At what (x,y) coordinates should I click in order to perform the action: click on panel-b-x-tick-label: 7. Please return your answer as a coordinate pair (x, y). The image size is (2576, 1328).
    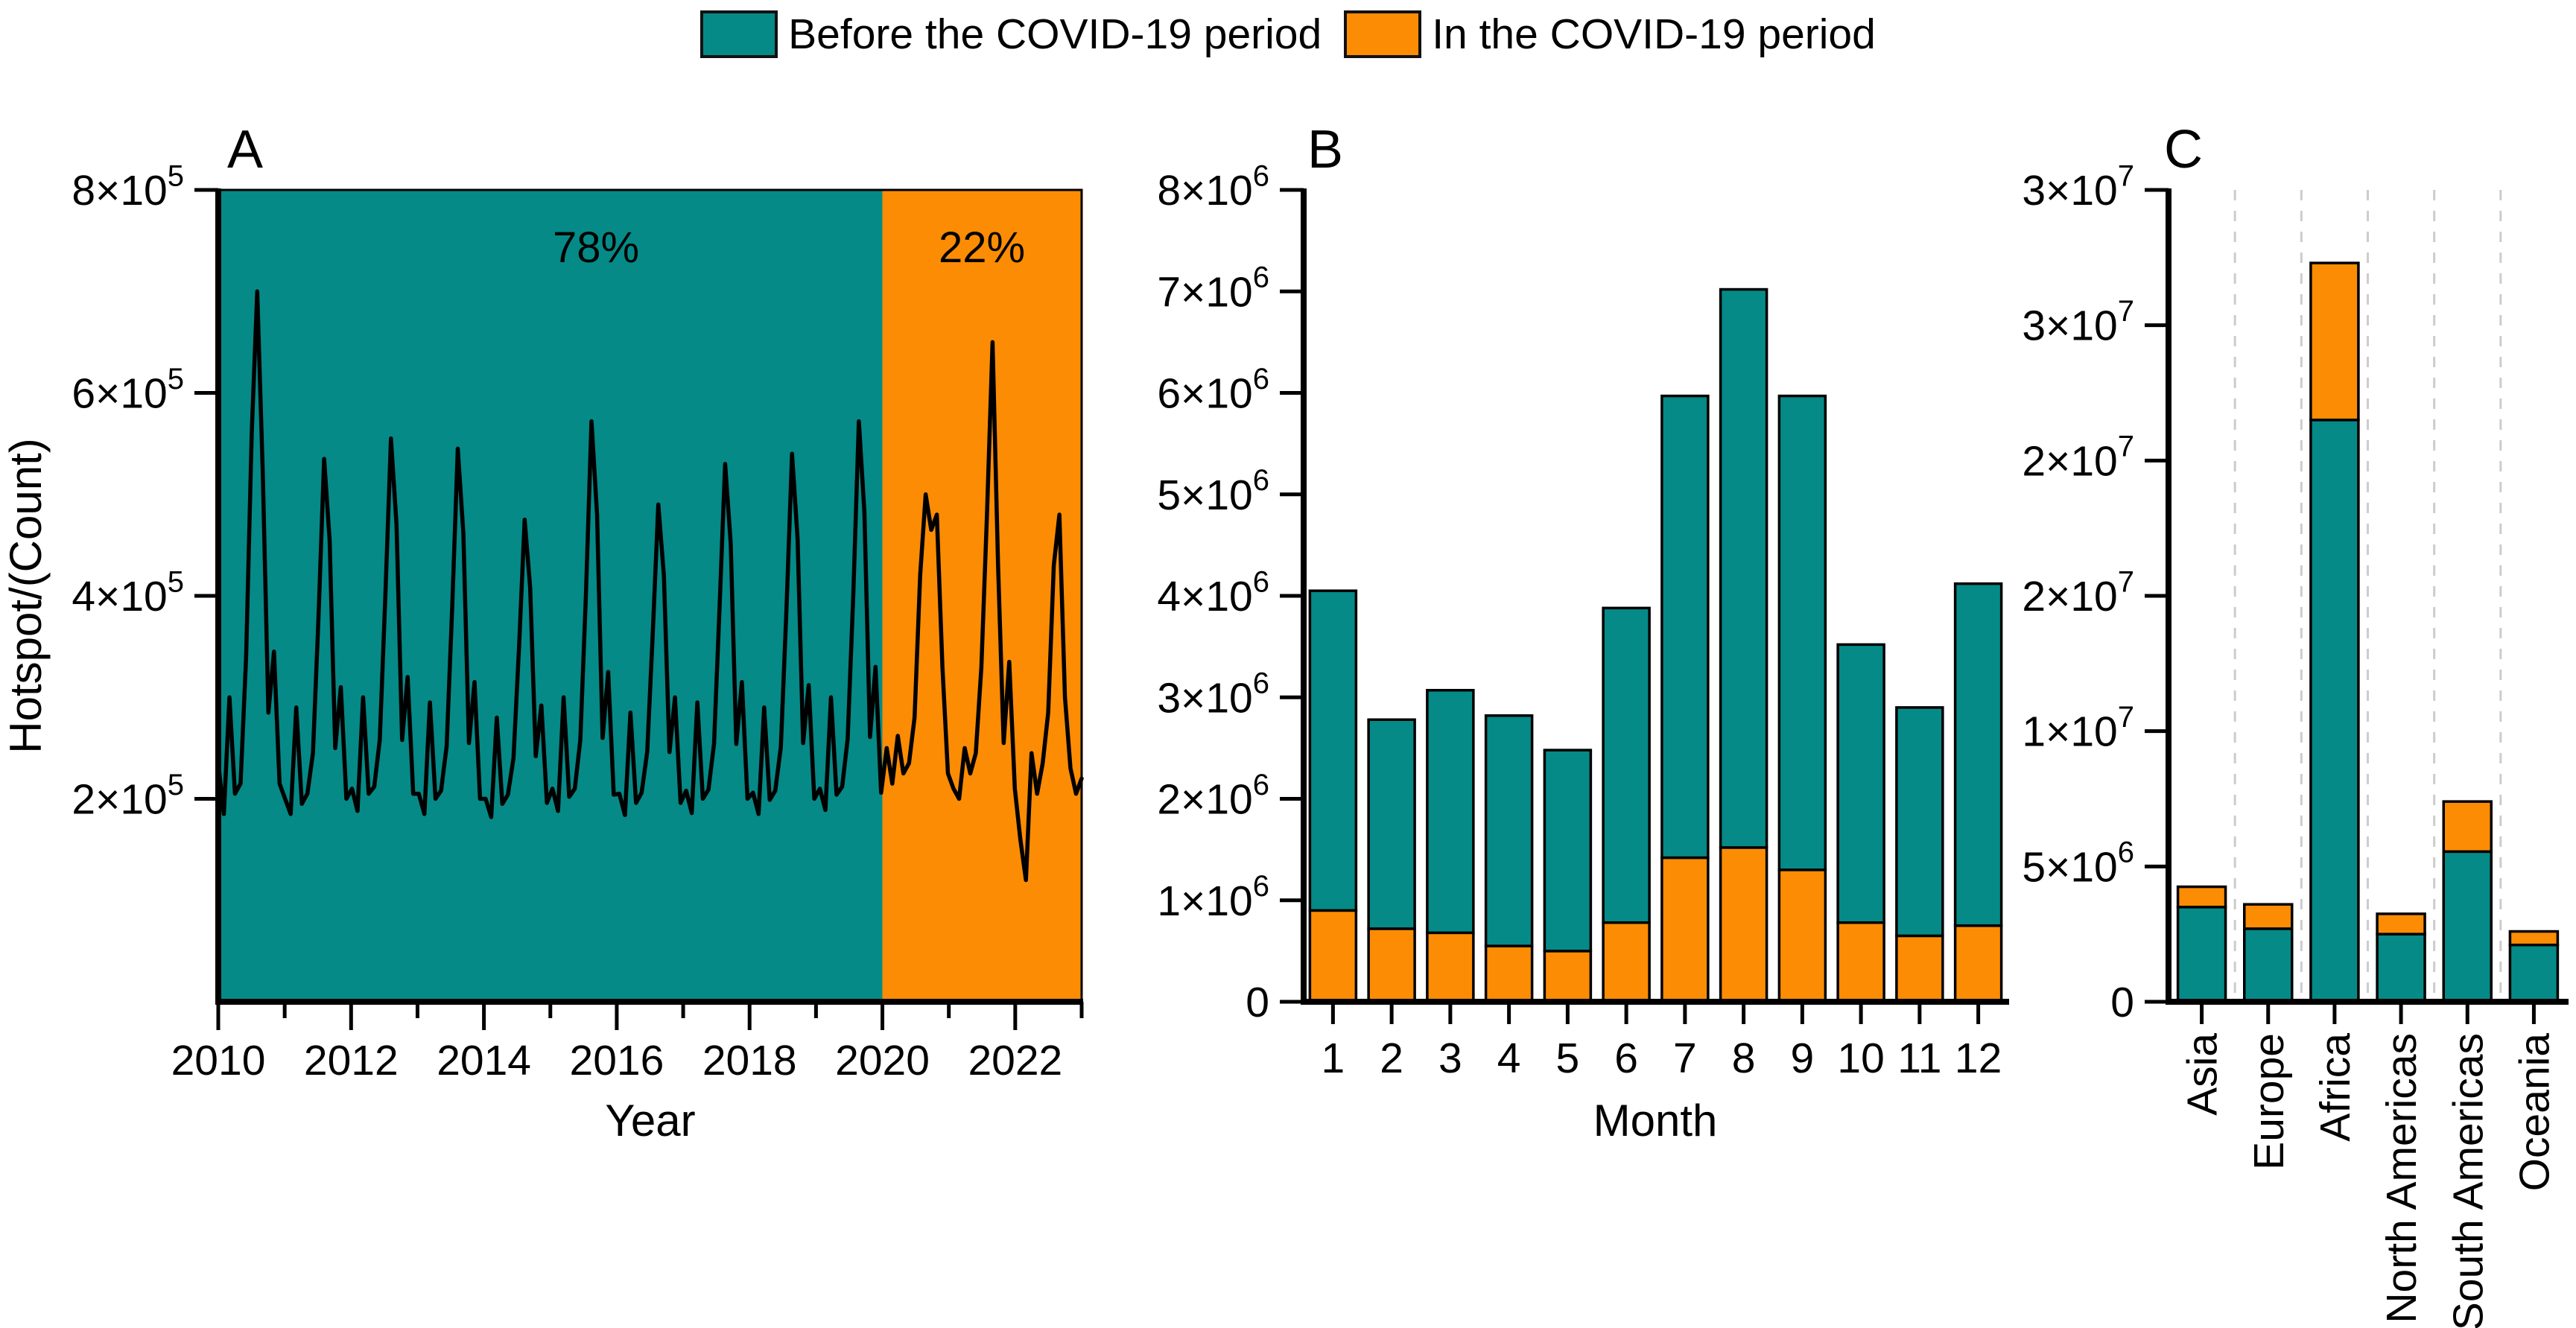
    Looking at the image, I should click on (1685, 1058).